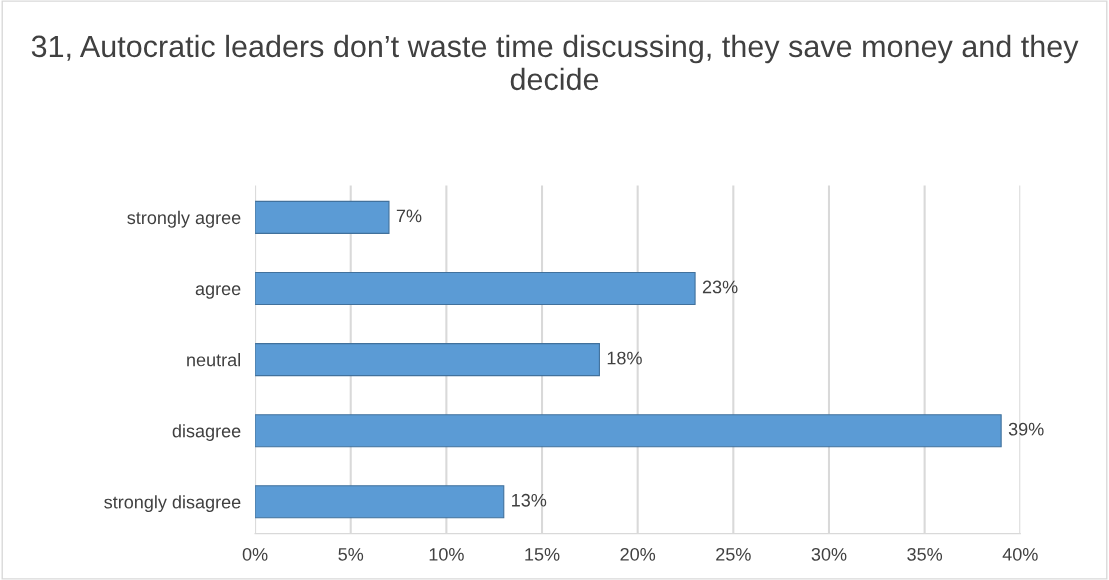 The width and height of the screenshot is (1109, 580). What do you see at coordinates (555, 62) in the screenshot?
I see `chart-title: 31, Autocratic leaders don’t waste time discussing, they save money and they decide` at bounding box center [555, 62].